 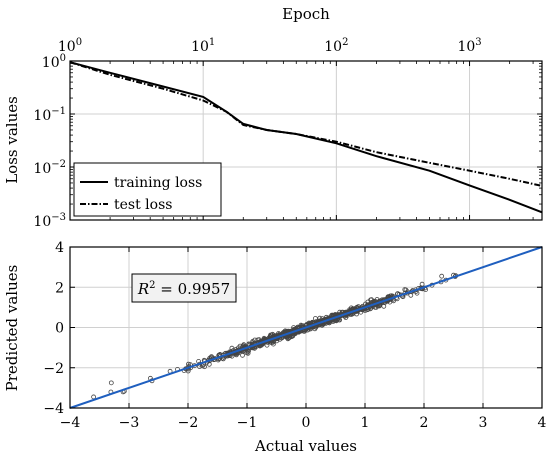 I want to click on parity-y-tick-label: −2, so click(x=53, y=369).